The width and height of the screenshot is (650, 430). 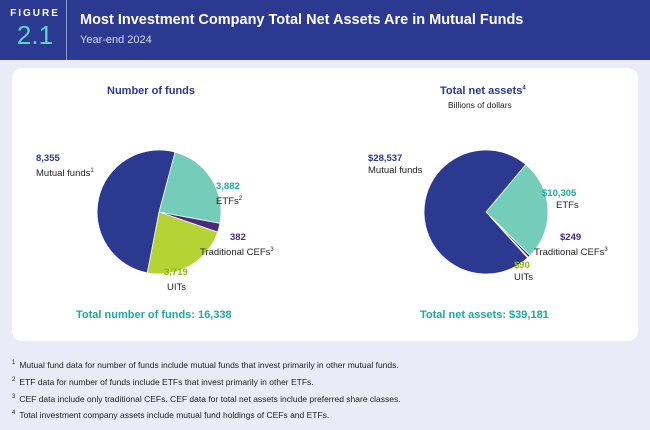 What do you see at coordinates (176, 288) in the screenshot?
I see `funds-cat-uits: UITs` at bounding box center [176, 288].